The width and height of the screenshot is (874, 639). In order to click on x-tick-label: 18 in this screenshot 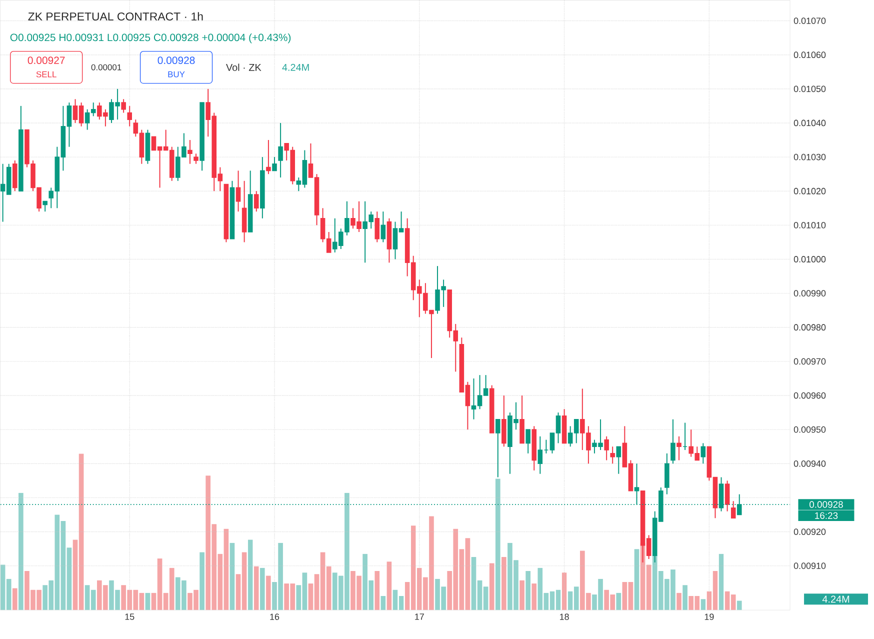, I will do `click(564, 617)`.